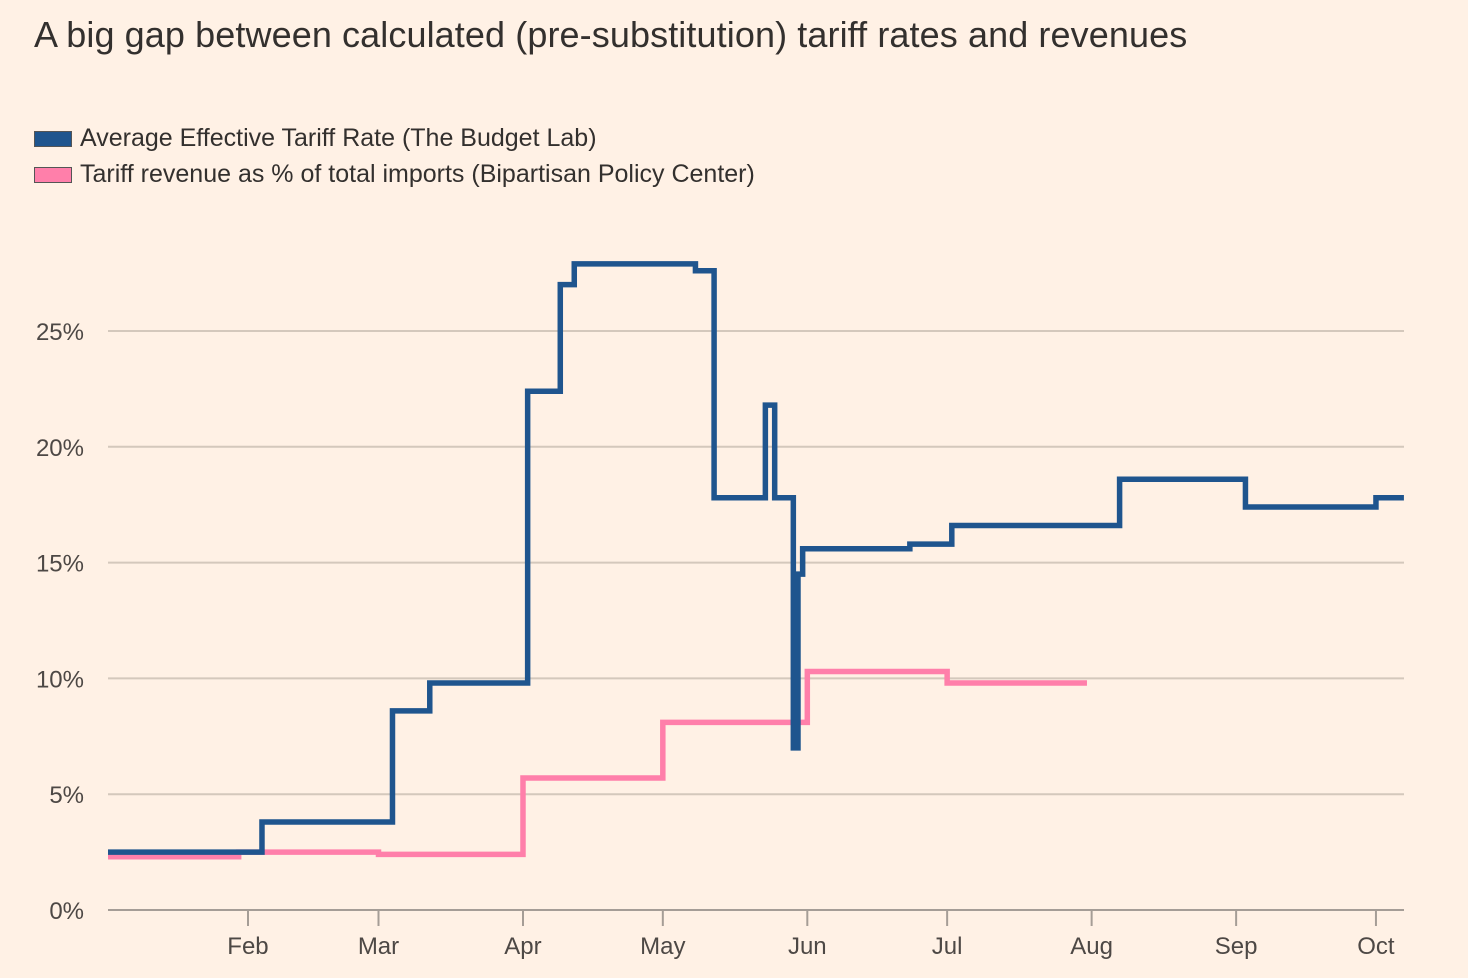  What do you see at coordinates (247, 946) in the screenshot?
I see `x-tick-label: Feb` at bounding box center [247, 946].